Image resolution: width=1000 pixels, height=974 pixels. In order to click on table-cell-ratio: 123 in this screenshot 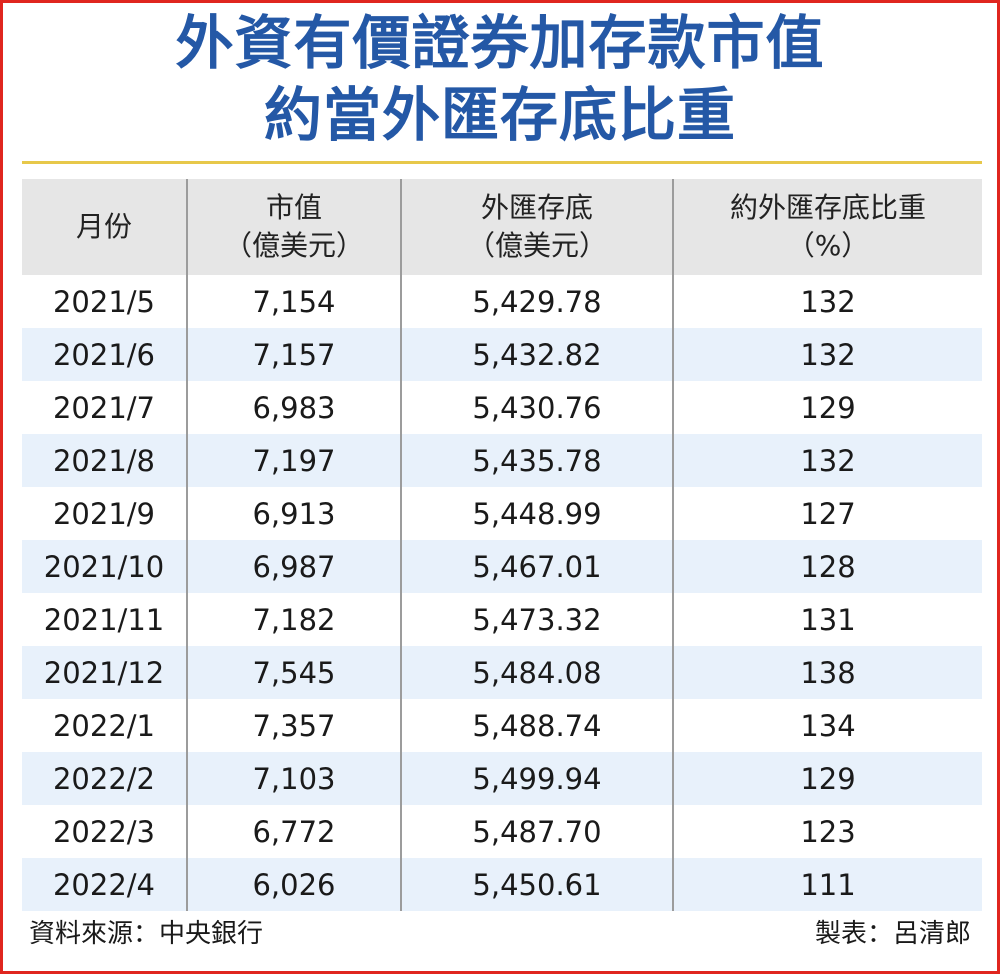, I will do `click(827, 831)`.